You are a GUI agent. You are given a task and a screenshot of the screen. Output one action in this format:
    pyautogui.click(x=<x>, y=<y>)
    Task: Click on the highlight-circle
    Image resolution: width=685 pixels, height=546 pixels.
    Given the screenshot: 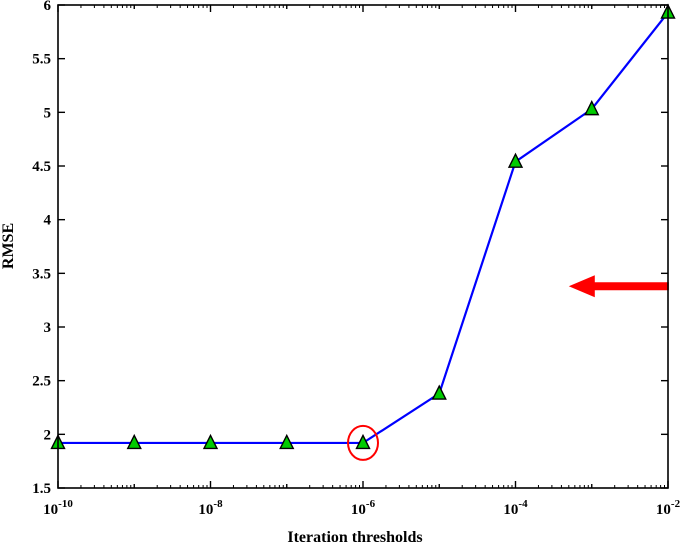 What is the action you would take?
    pyautogui.click(x=363, y=442)
    